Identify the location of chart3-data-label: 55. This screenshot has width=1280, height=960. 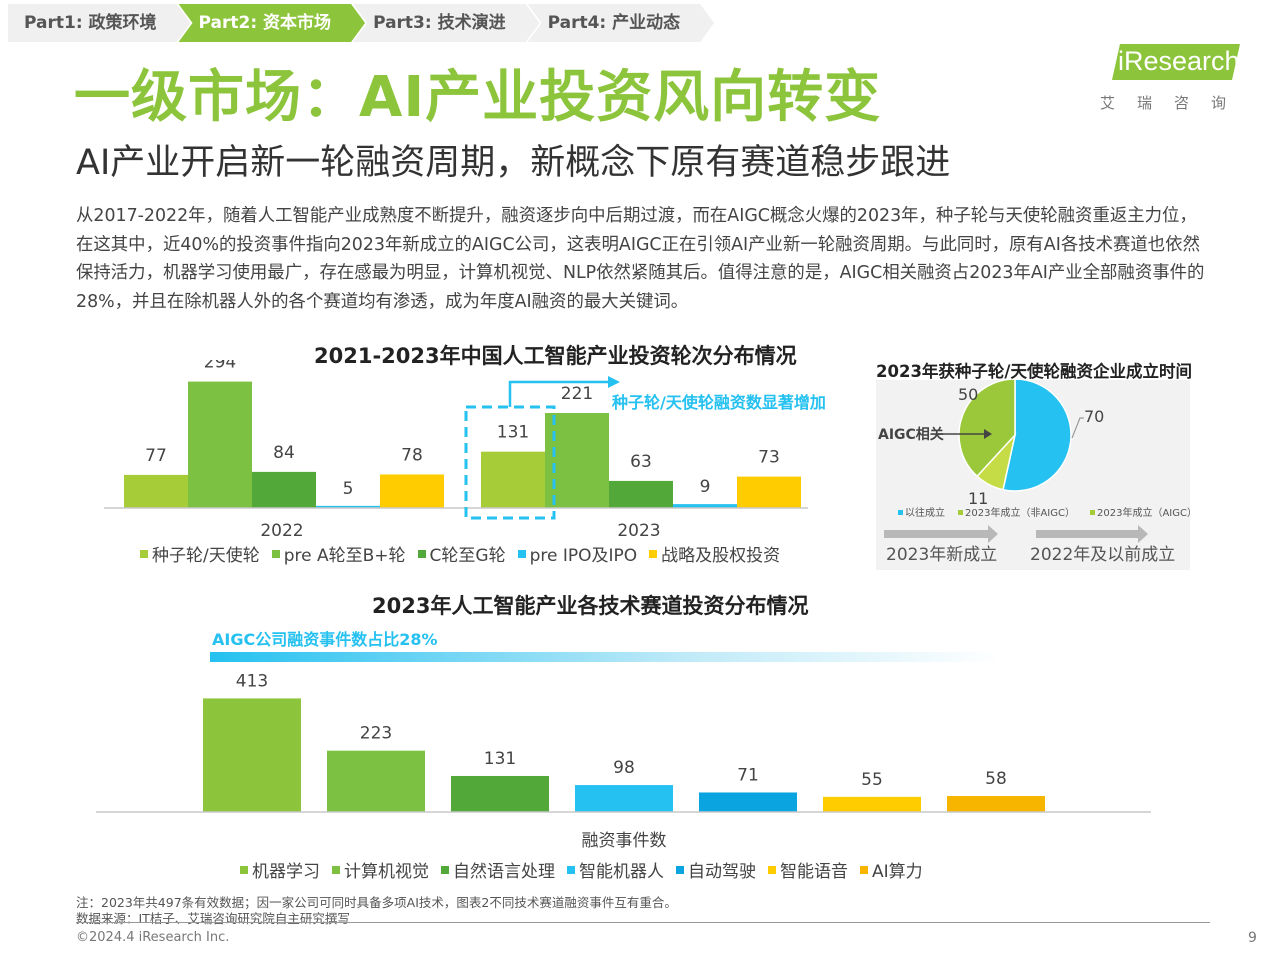
(872, 780).